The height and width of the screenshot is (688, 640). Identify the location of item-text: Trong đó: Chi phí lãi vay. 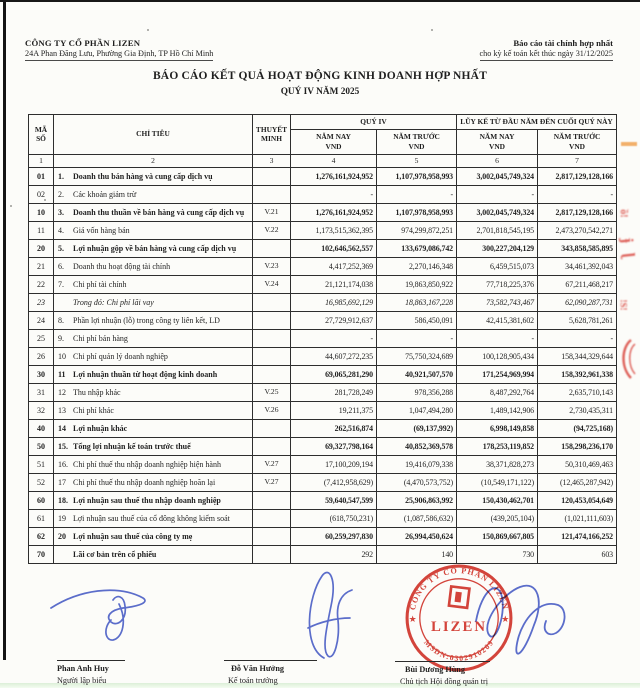
(113, 302).